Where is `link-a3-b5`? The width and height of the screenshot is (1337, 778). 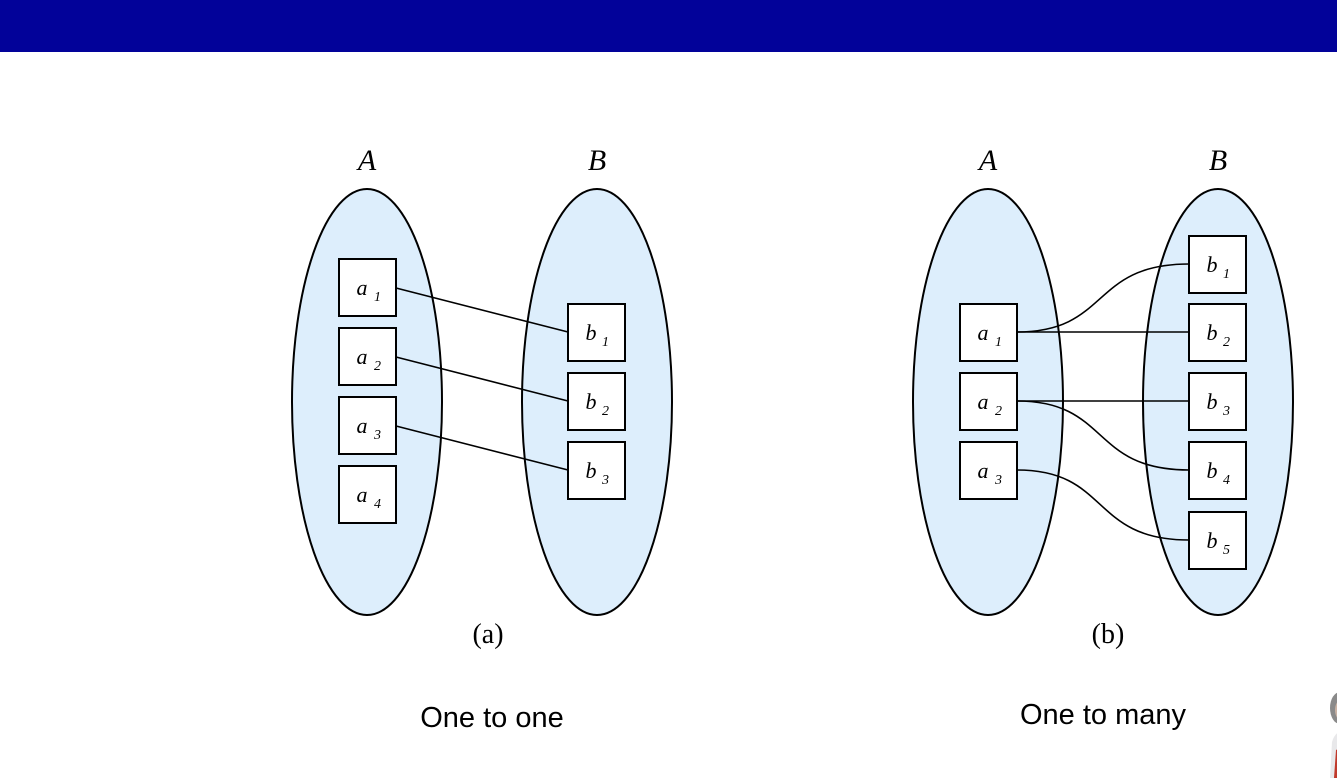
link-a3-b5 is located at coordinates (1103, 505).